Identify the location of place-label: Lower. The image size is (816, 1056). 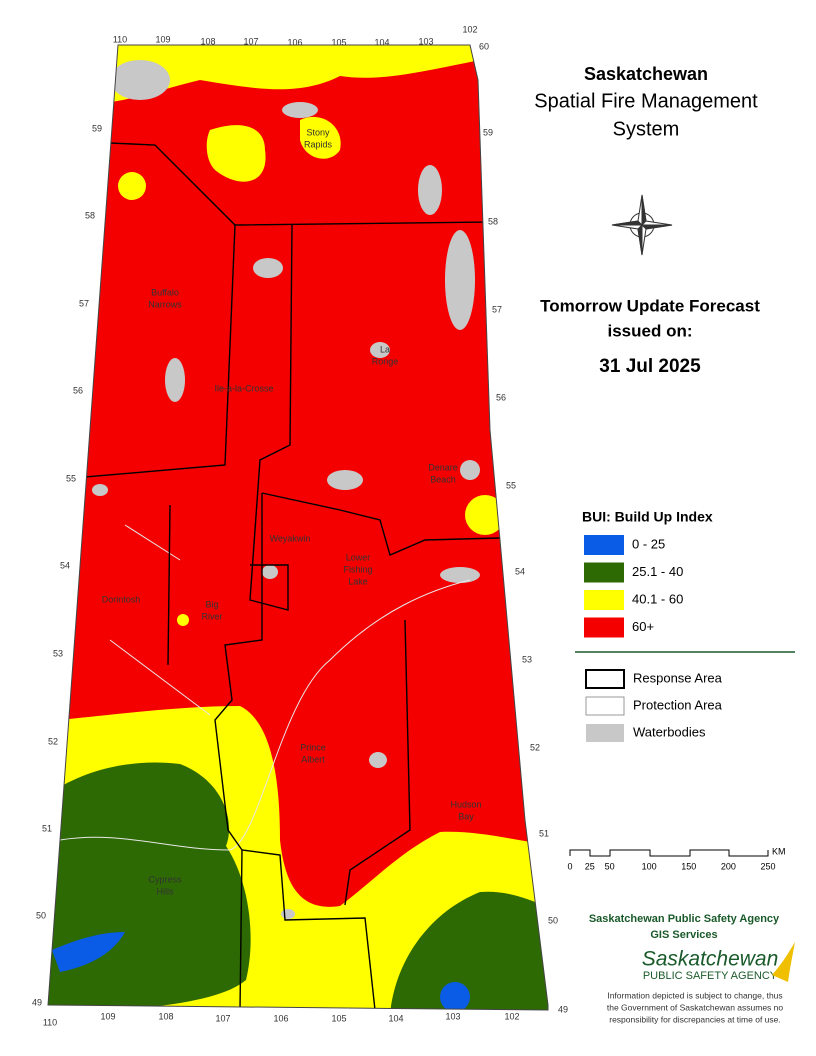
(358, 557).